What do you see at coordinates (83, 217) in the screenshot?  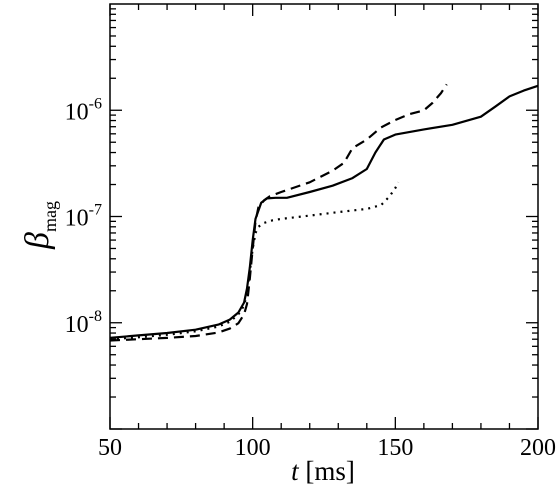 I see `y-tick-label: 10⁻⁷` at bounding box center [83, 217].